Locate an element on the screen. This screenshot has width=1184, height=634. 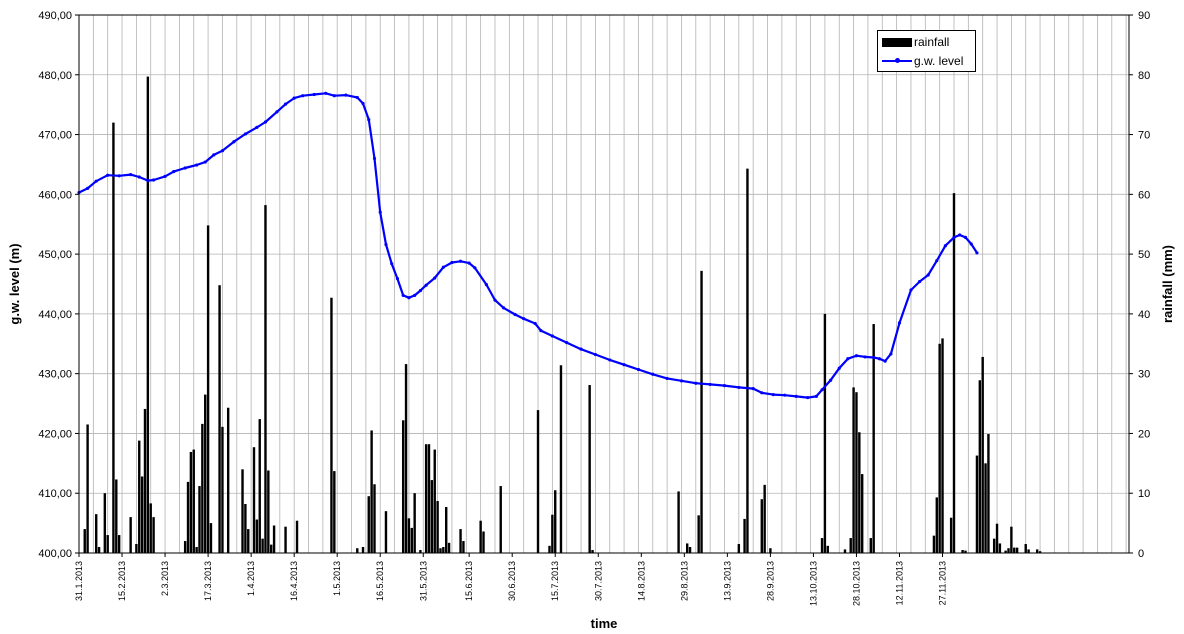
x-tick-label: 16.5.2013 is located at coordinates (380, 581).